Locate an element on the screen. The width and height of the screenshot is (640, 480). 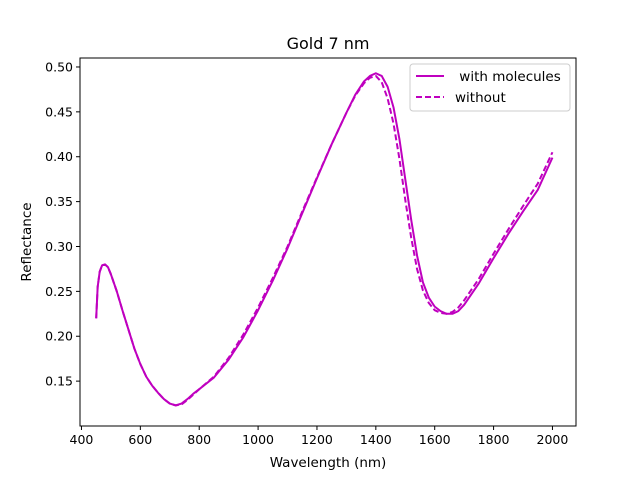
y-axis-ticks: 0.15 0.20 0.25 0.30 0.35 0.40 0.45 0.50 is located at coordinates (62, 224).